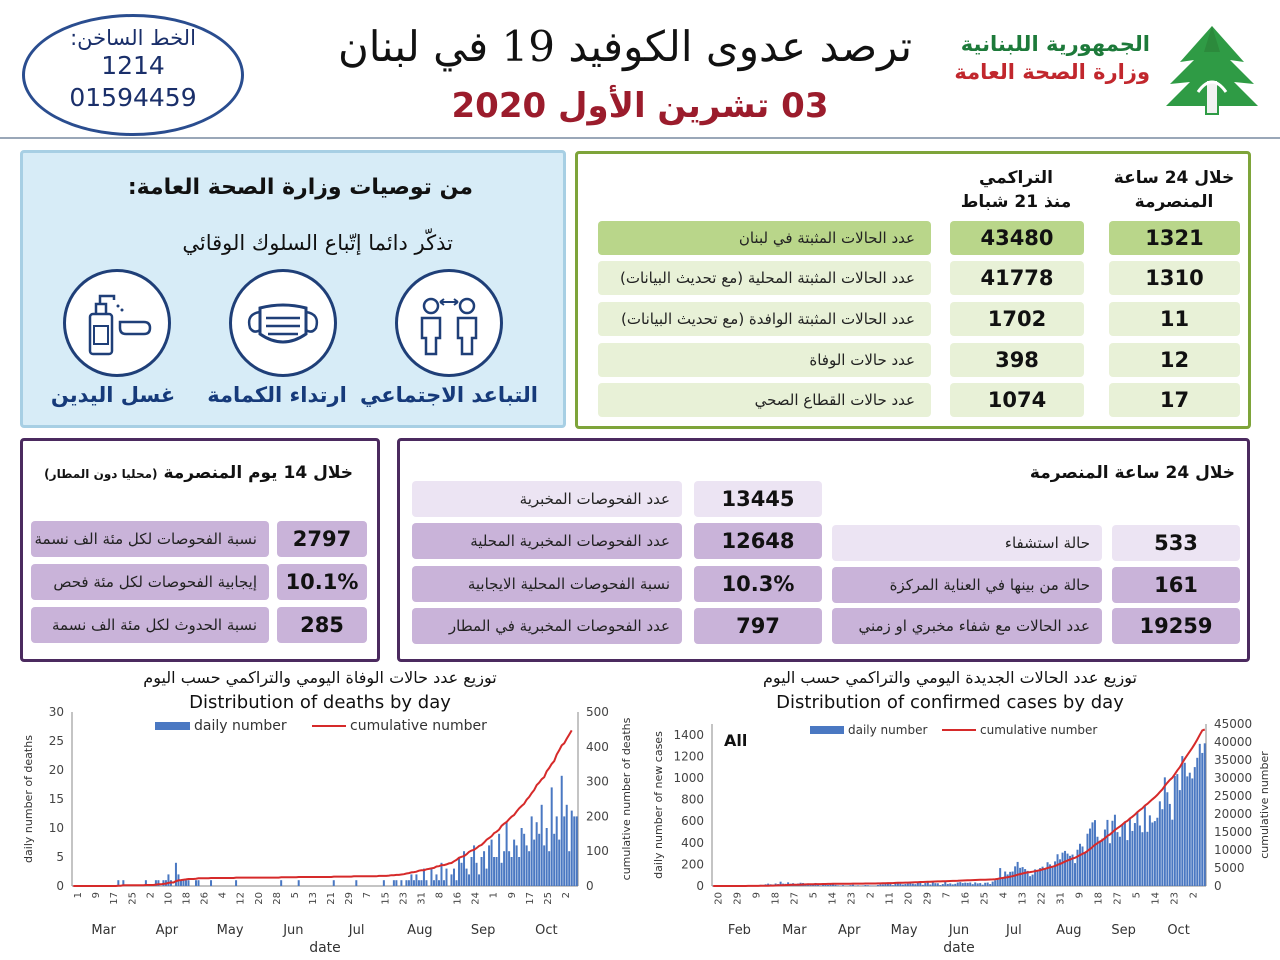 This screenshot has height=960, width=1280. Describe the element at coordinates (449, 395) in the screenshot. I see `social-distance-caption: التباعد الاجتماعي` at that location.